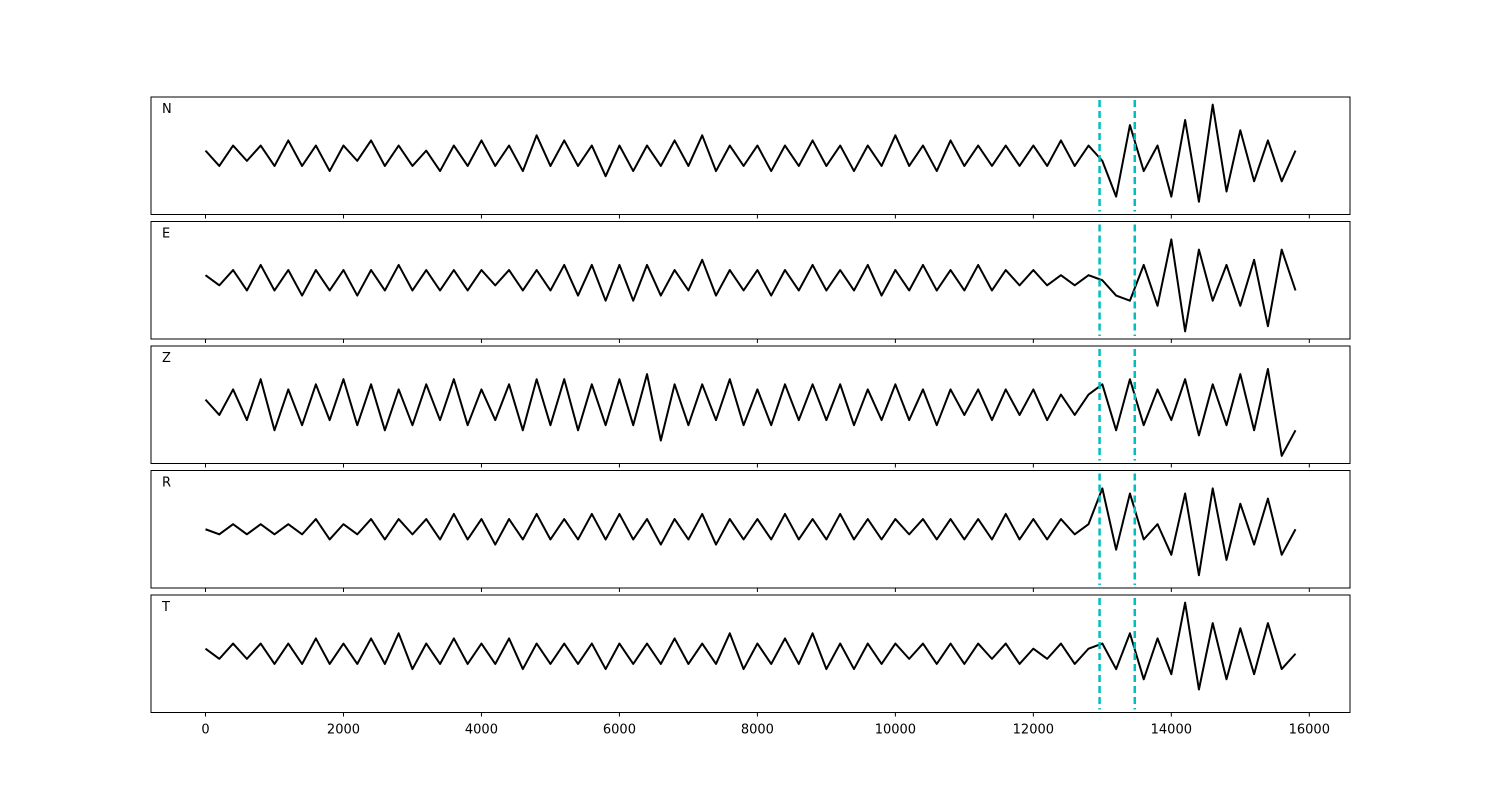 Image resolution: width=1500 pixels, height=804 pixels. Describe the element at coordinates (166, 358) in the screenshot. I see `panel-label: Z` at that location.